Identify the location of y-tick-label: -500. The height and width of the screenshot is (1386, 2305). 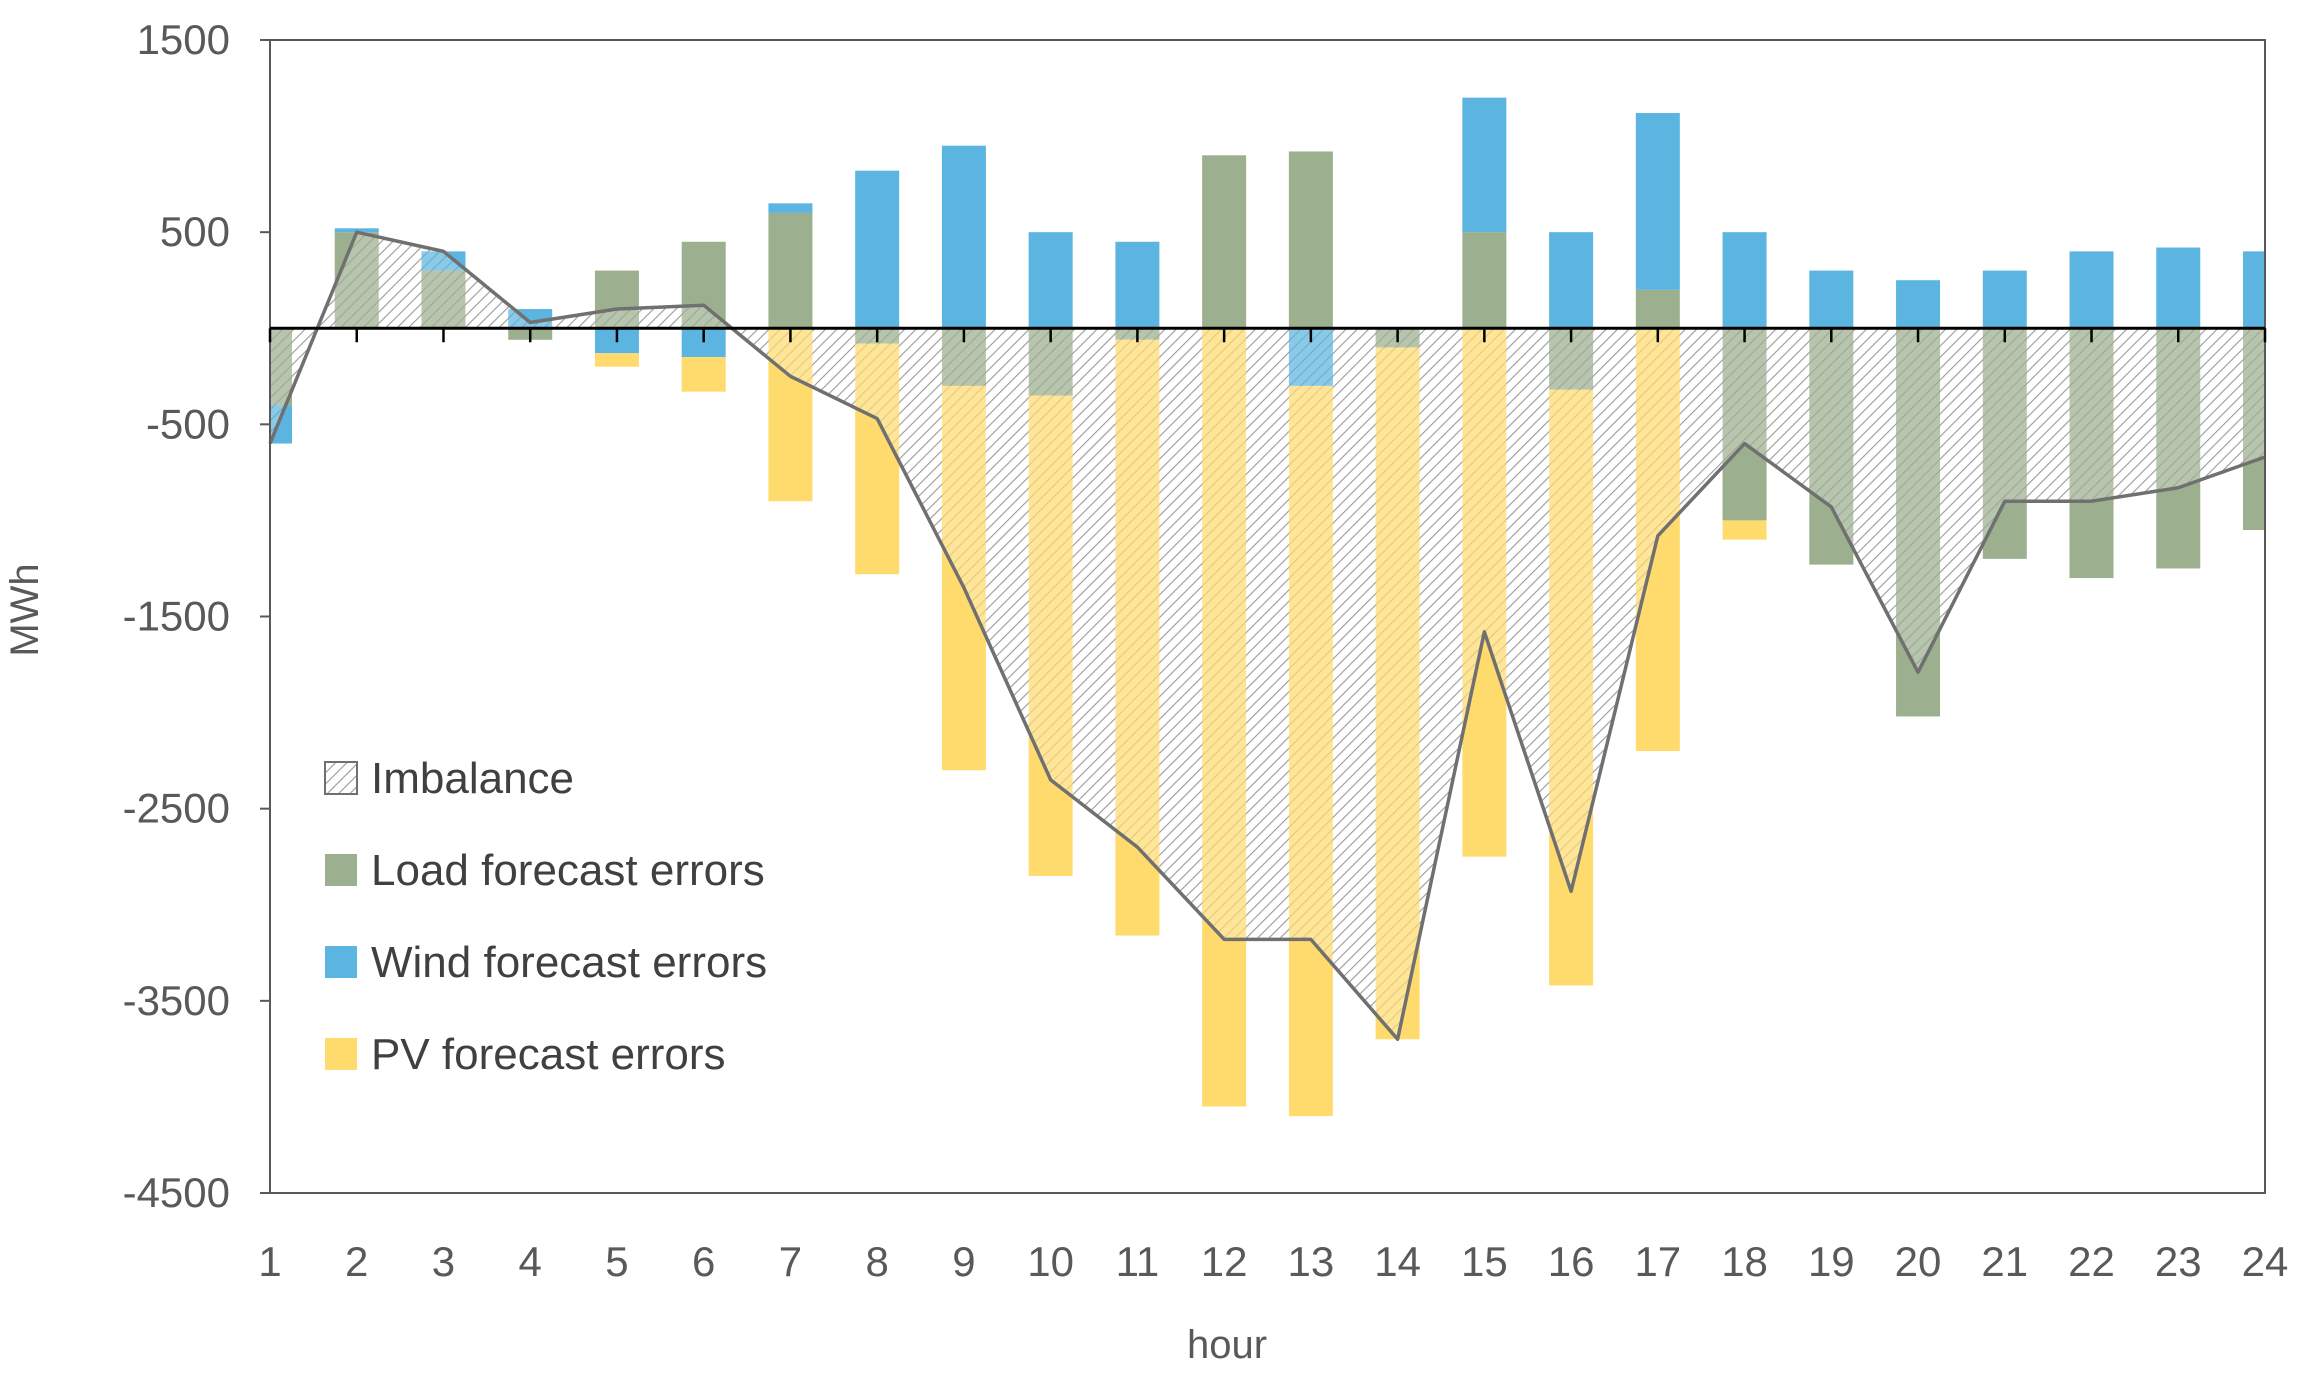
(188, 423).